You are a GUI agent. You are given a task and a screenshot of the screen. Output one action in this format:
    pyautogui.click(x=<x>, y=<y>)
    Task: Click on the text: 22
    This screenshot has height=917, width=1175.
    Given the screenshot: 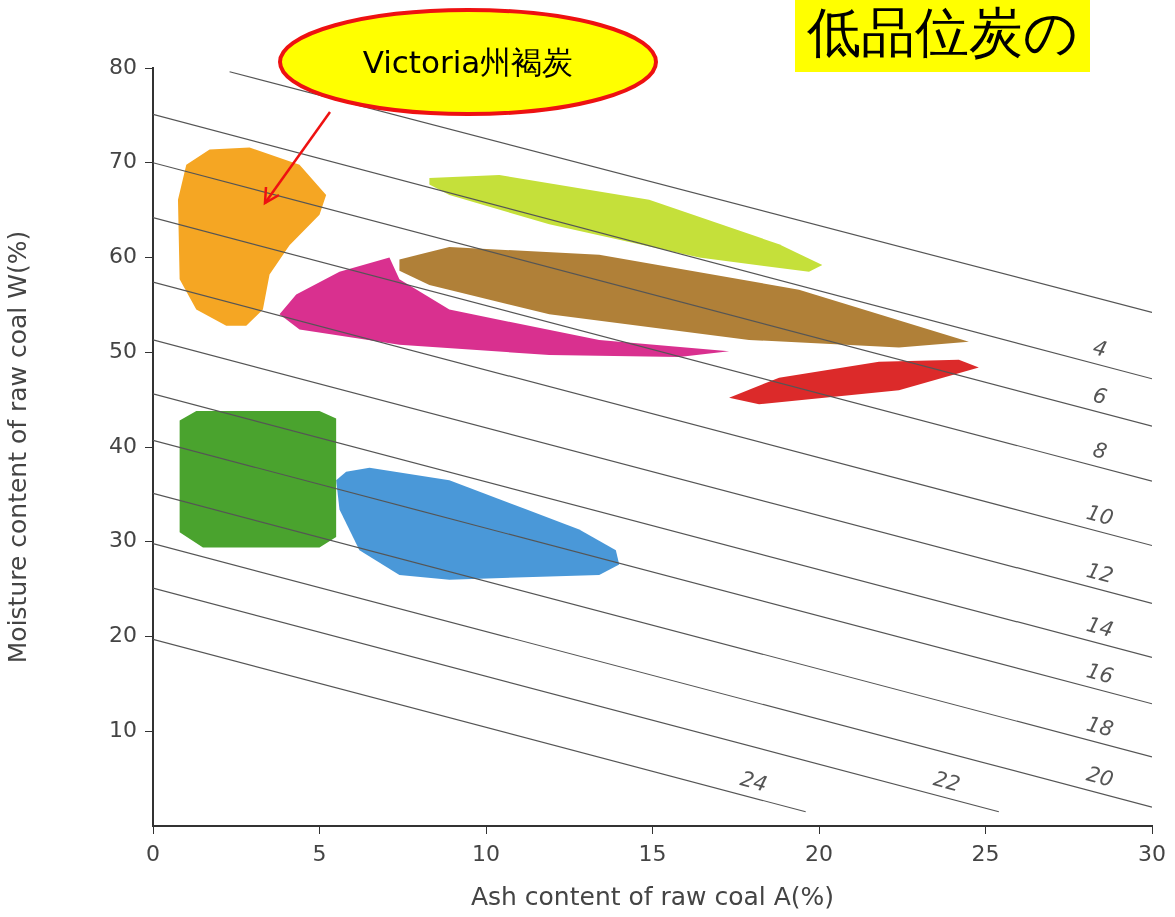 What is the action you would take?
    pyautogui.click(x=946, y=781)
    